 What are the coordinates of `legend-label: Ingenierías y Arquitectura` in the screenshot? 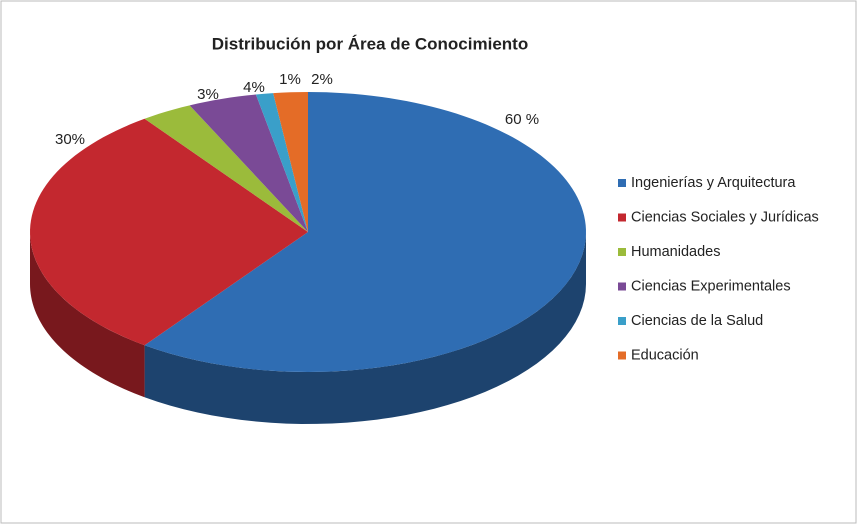 It's located at (713, 183).